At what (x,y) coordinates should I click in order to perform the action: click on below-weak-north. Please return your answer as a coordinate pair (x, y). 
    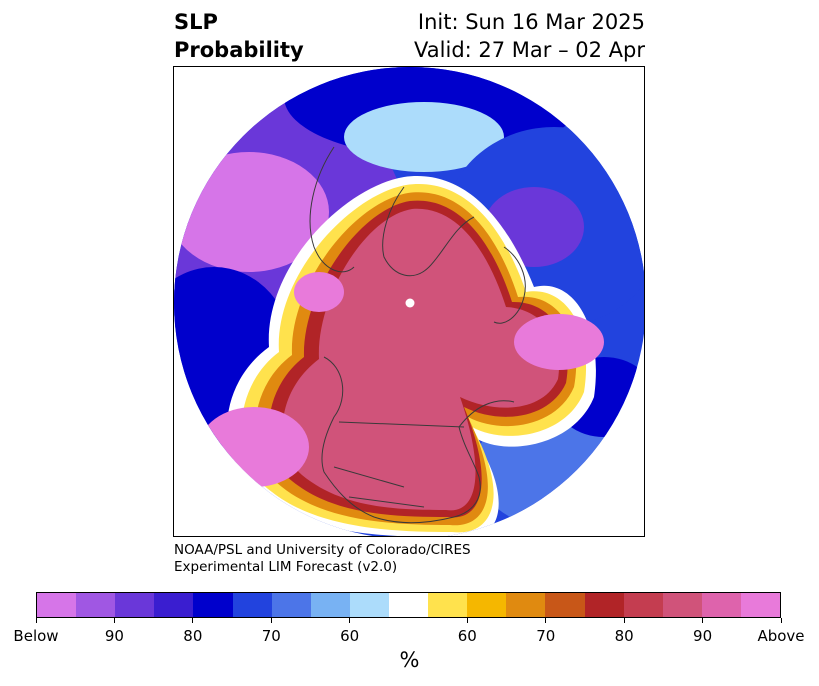
    Looking at the image, I should click on (424, 137).